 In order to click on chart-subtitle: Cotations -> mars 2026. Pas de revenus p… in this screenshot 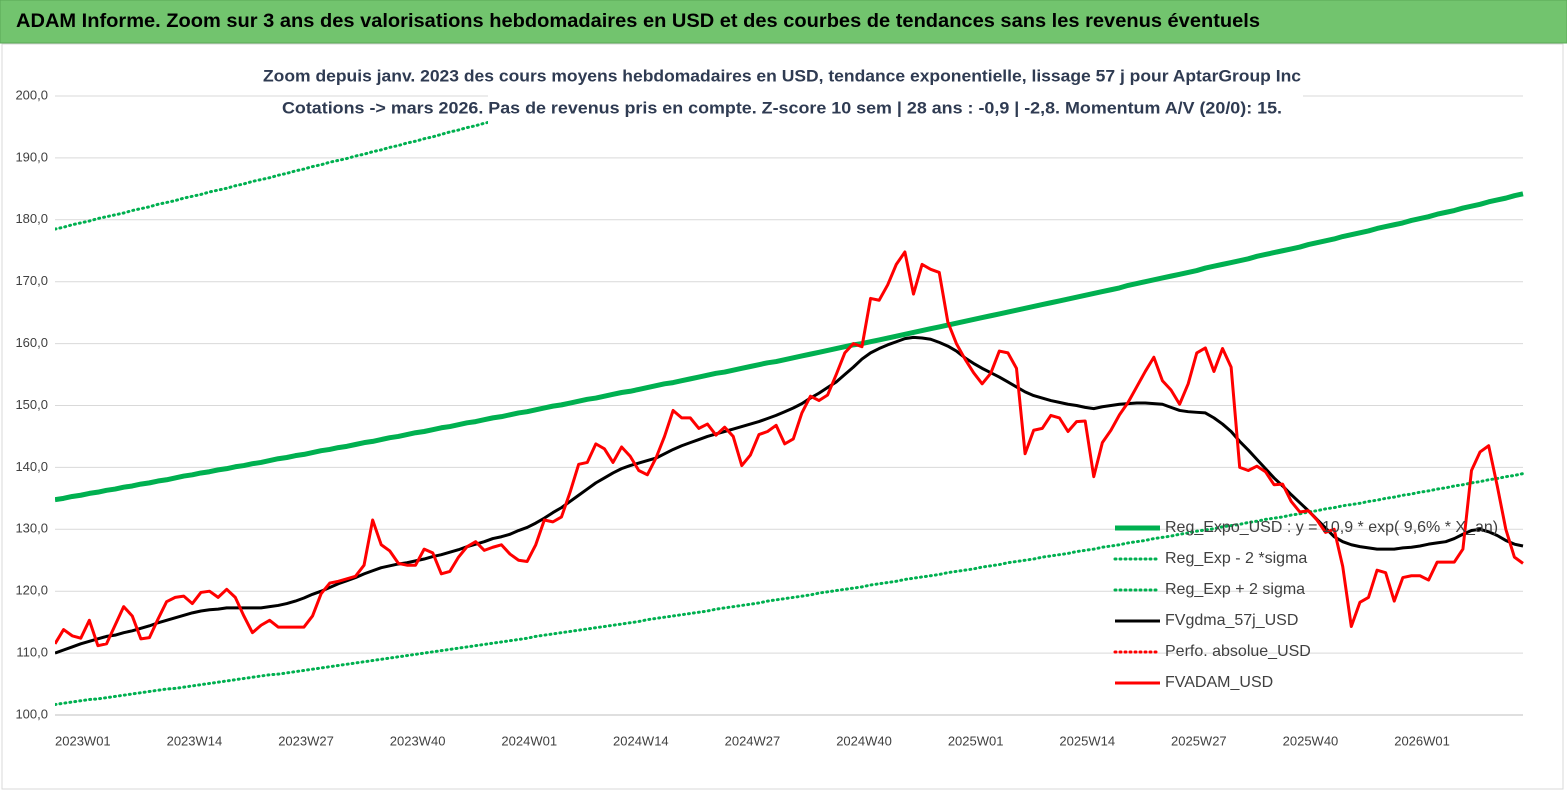, I will do `click(782, 107)`.